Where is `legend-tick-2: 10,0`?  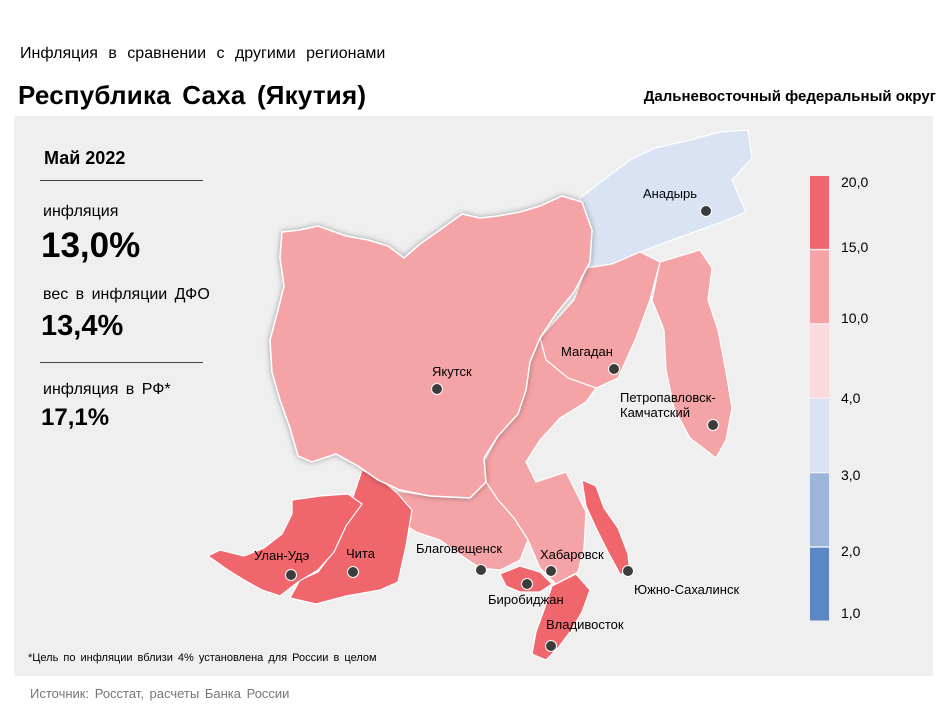
legend-tick-2: 10,0 is located at coordinates (854, 318).